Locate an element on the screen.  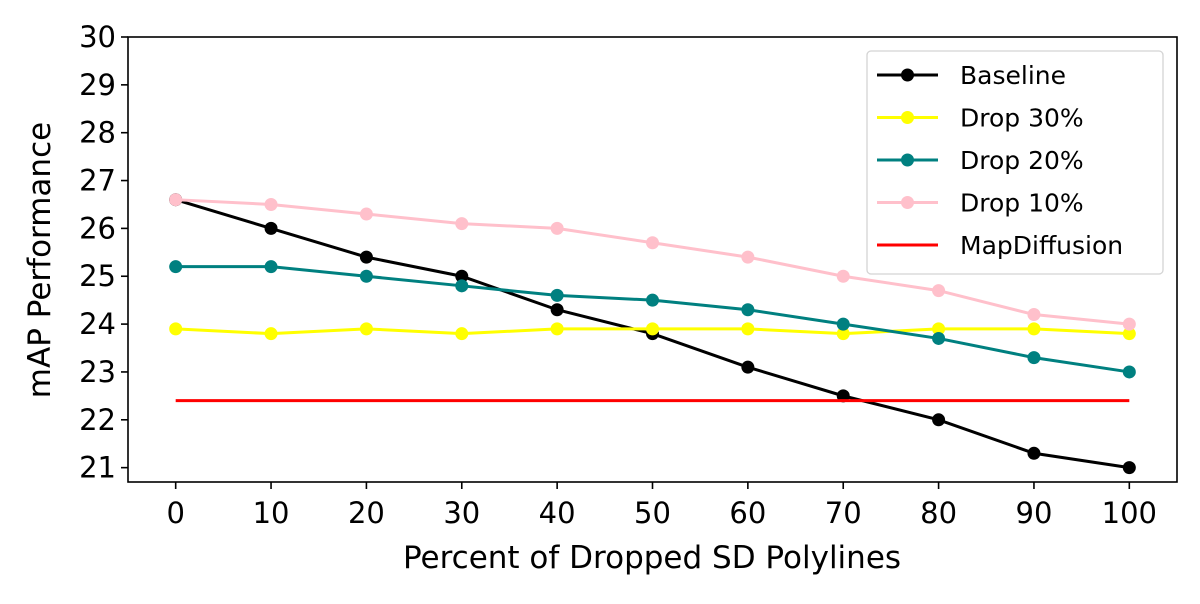
x-axis-label: Percent of Dropped SD Polylines is located at coordinates (652, 558).